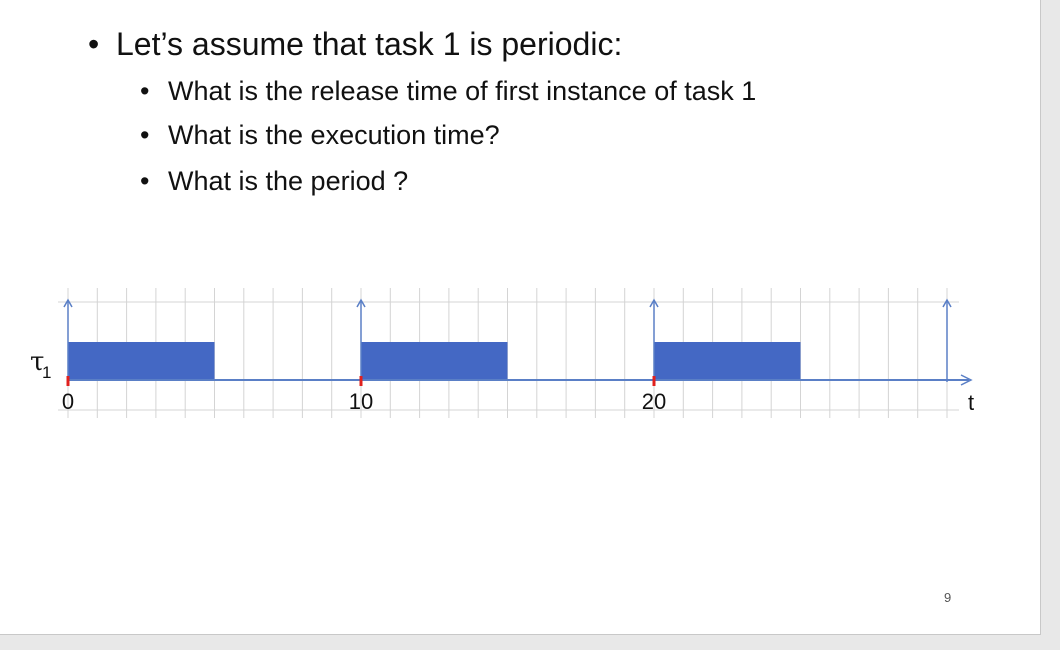 The height and width of the screenshot is (650, 1060). I want to click on task-label-subscript: 1, so click(46, 372).